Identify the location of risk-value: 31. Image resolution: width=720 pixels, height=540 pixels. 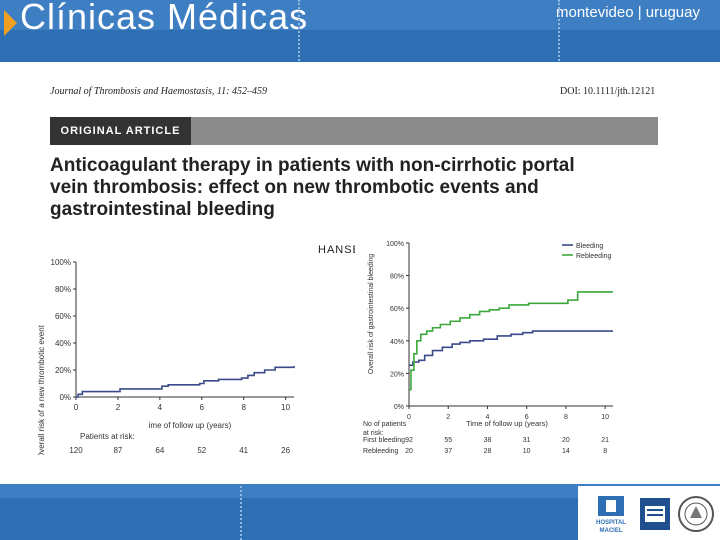
(527, 440).